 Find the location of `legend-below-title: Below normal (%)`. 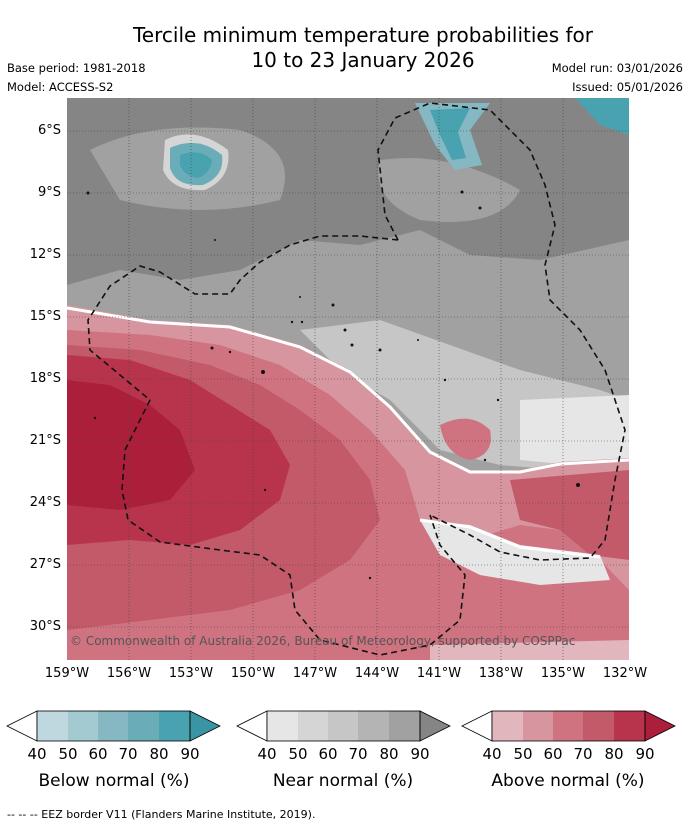

legend-below-title: Below normal (%) is located at coordinates (114, 781).